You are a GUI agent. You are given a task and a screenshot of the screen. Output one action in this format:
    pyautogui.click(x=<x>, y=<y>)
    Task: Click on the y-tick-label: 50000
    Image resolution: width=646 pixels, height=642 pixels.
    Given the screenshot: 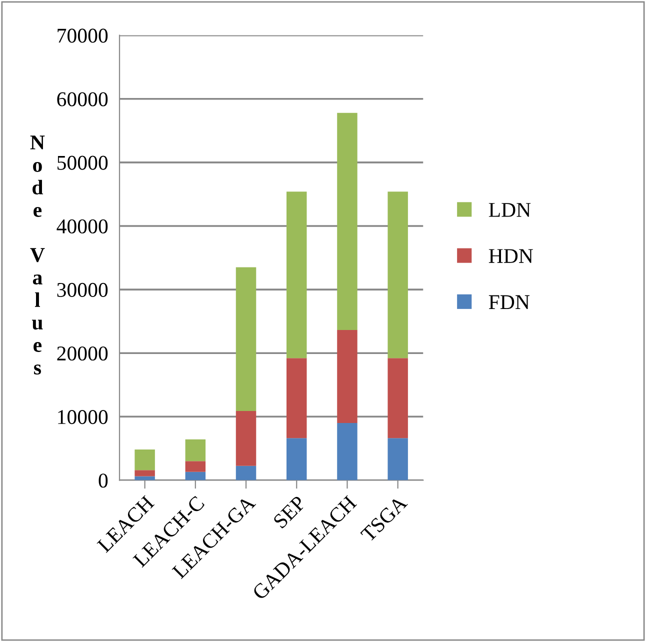 What is the action you would take?
    pyautogui.click(x=83, y=163)
    